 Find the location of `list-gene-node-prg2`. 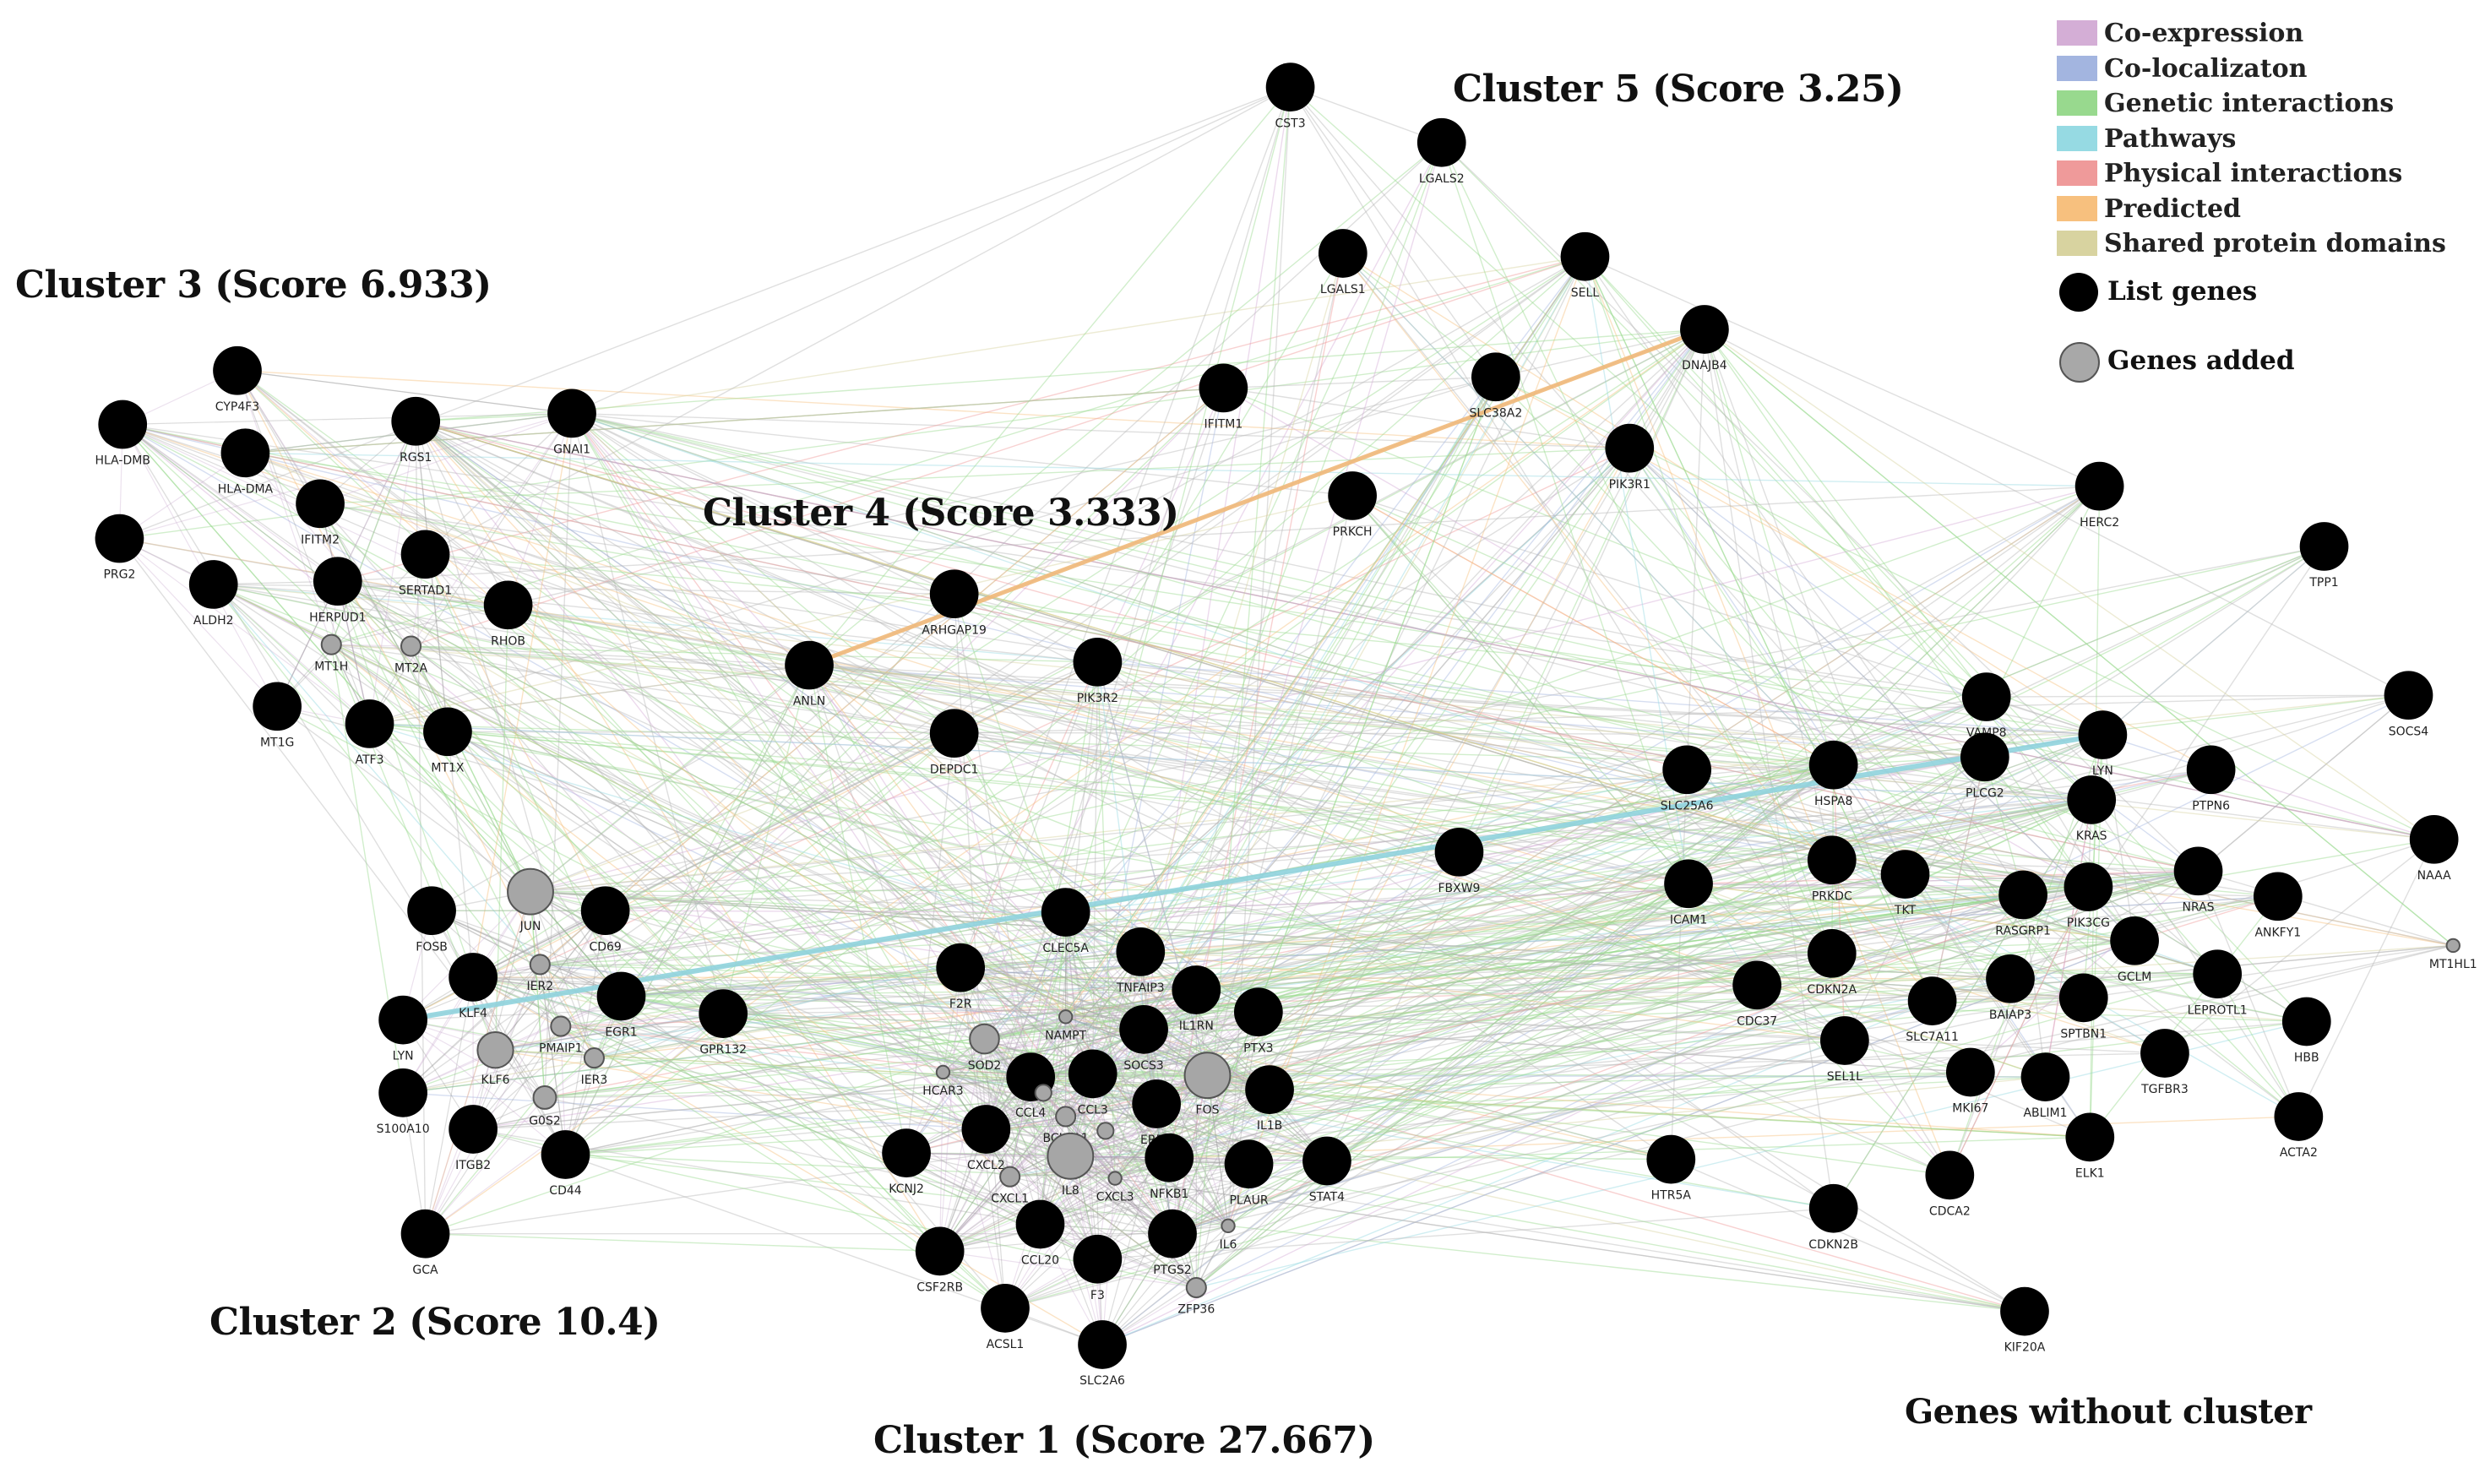

list-gene-node-prg2 is located at coordinates (119, 538).